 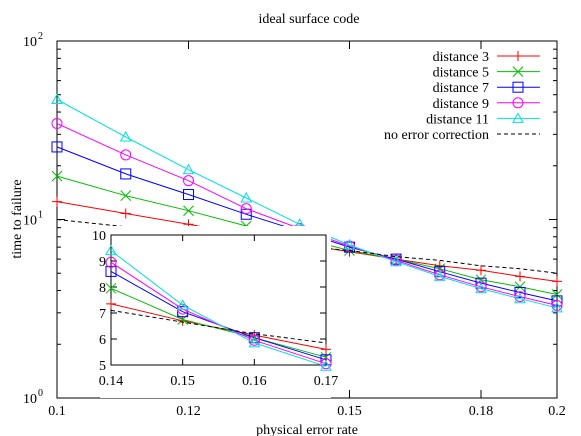 What do you see at coordinates (481, 411) in the screenshot?
I see `x-tick-label: 0.18` at bounding box center [481, 411].